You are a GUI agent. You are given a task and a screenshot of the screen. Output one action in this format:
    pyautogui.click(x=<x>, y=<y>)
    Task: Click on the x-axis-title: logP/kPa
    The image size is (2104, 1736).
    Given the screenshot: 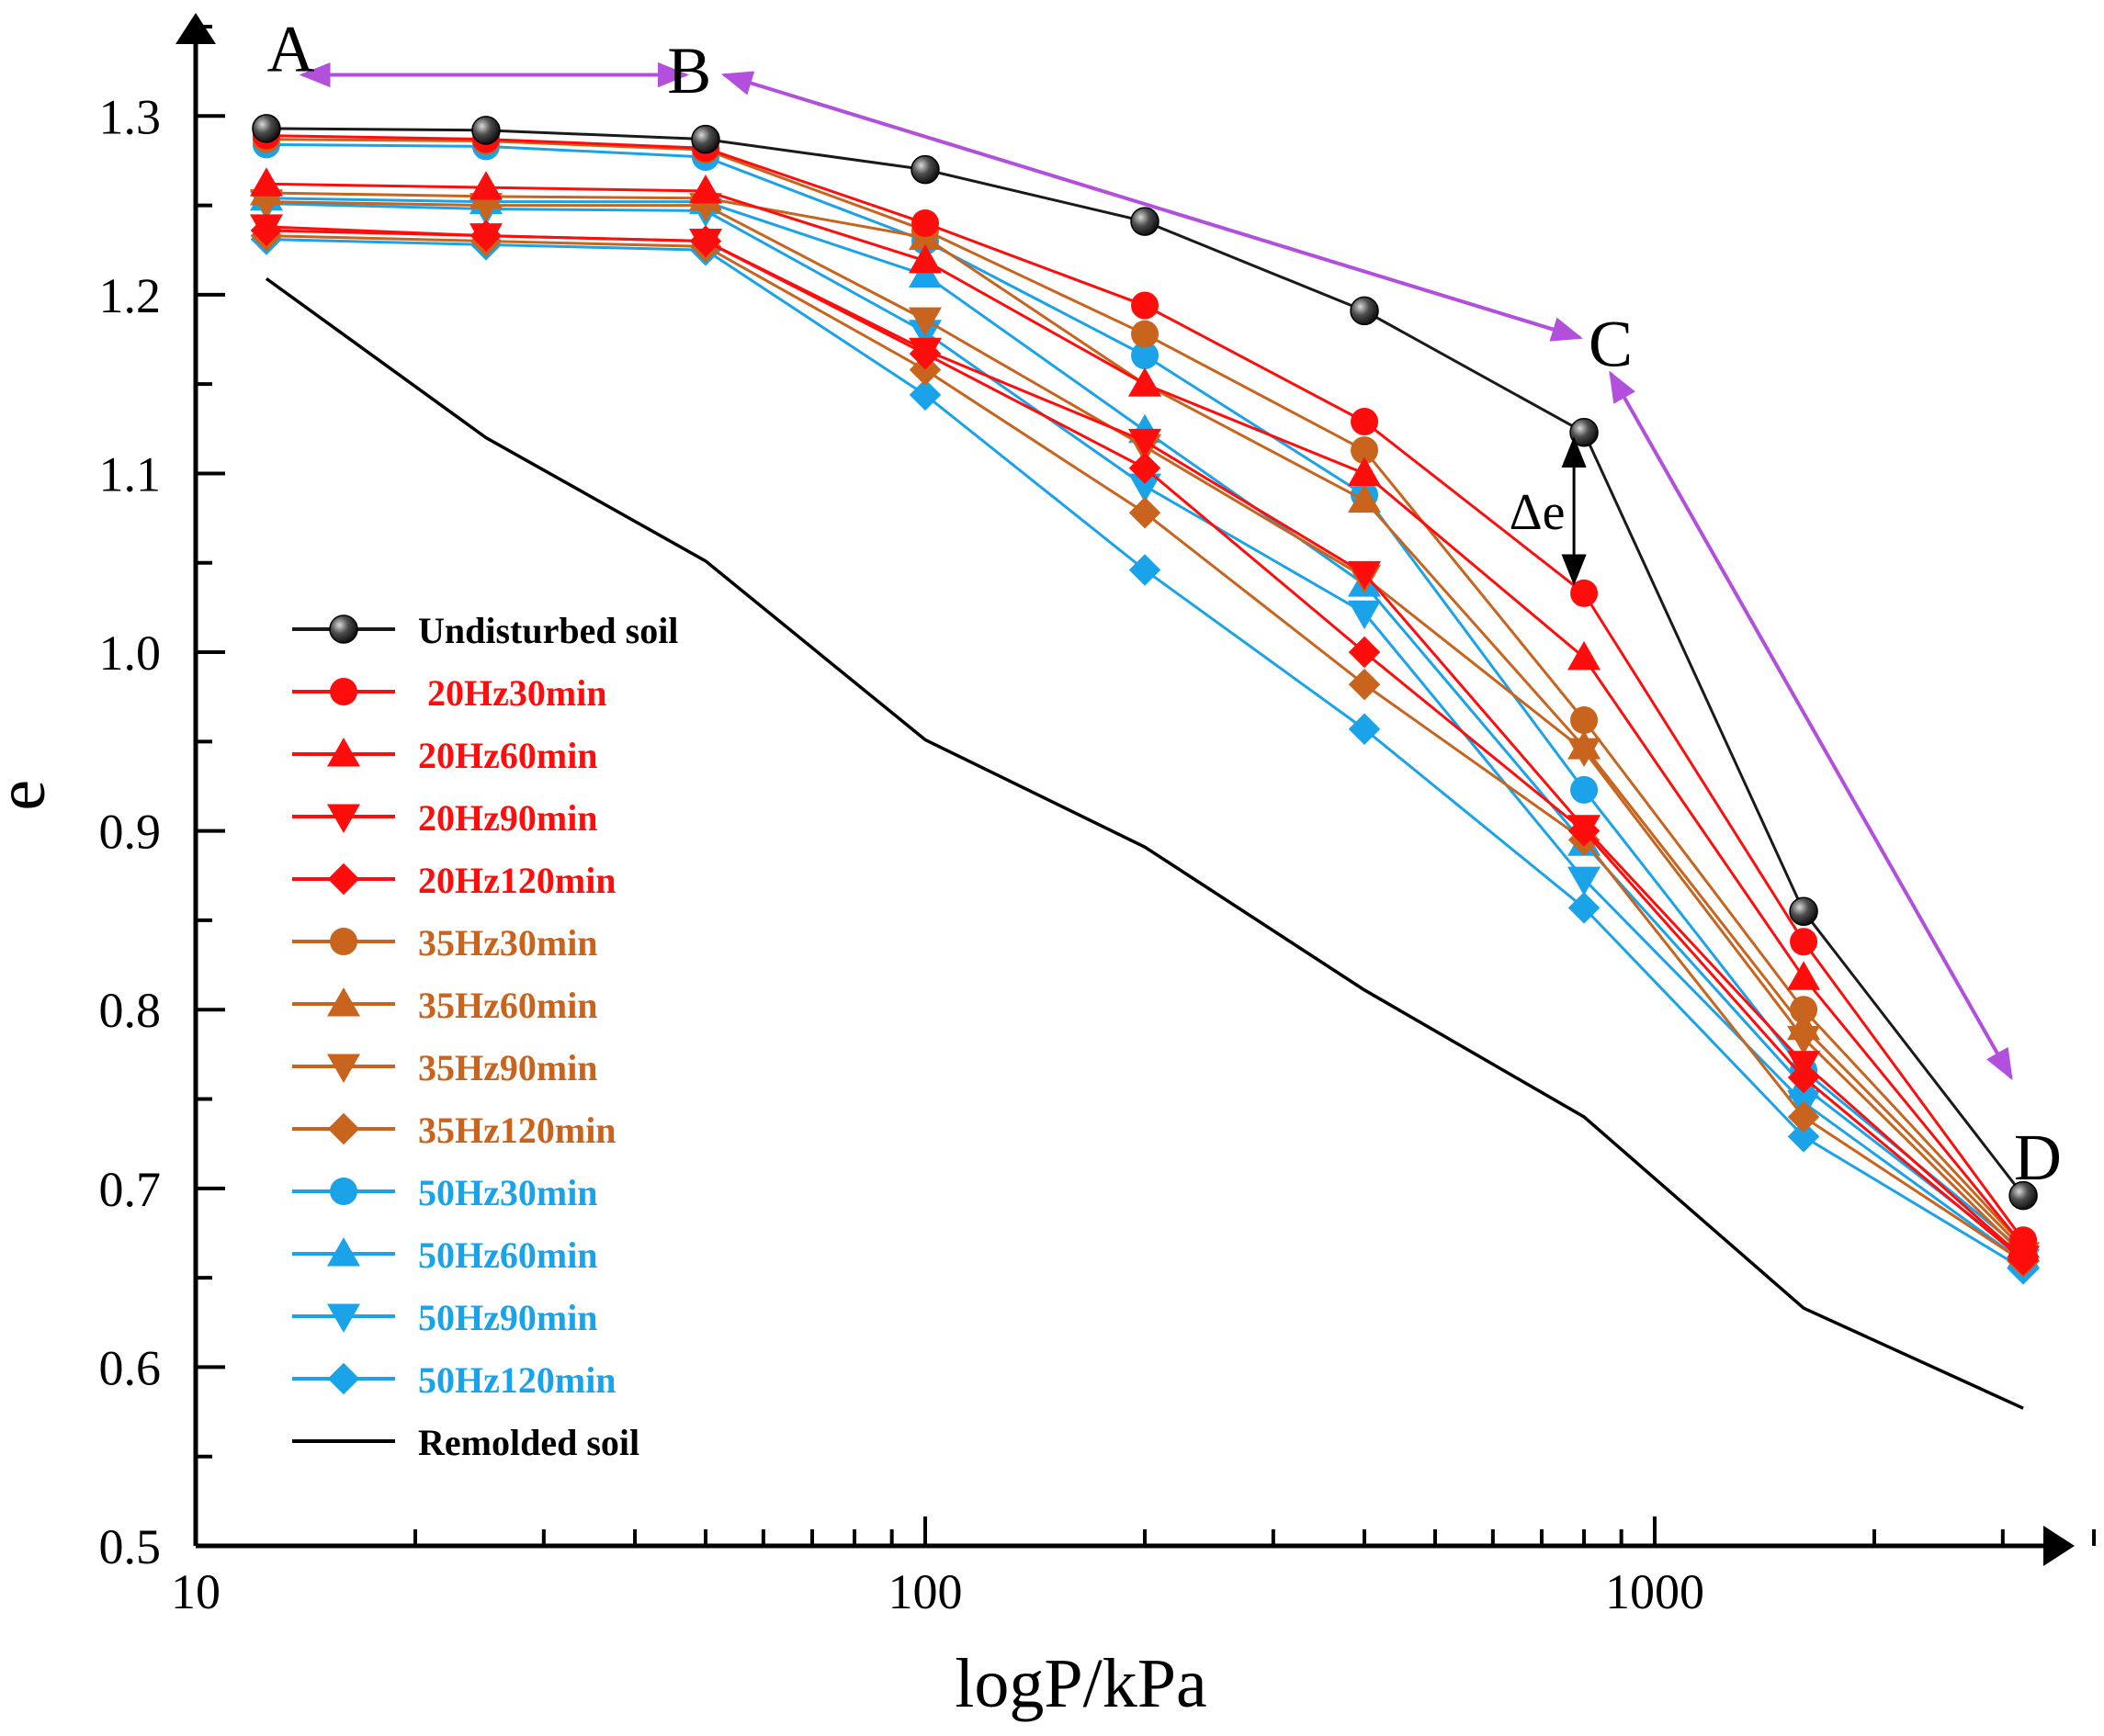 What is the action you would take?
    pyautogui.click(x=1081, y=1683)
    